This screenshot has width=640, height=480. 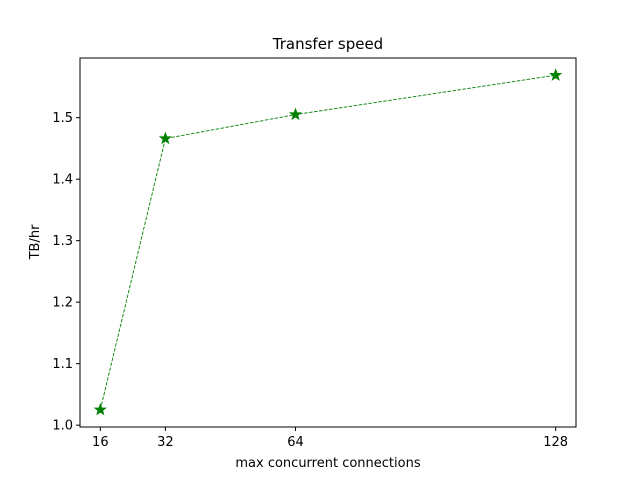 What do you see at coordinates (35, 242) in the screenshot?
I see `y-axis-label: TB/hr` at bounding box center [35, 242].